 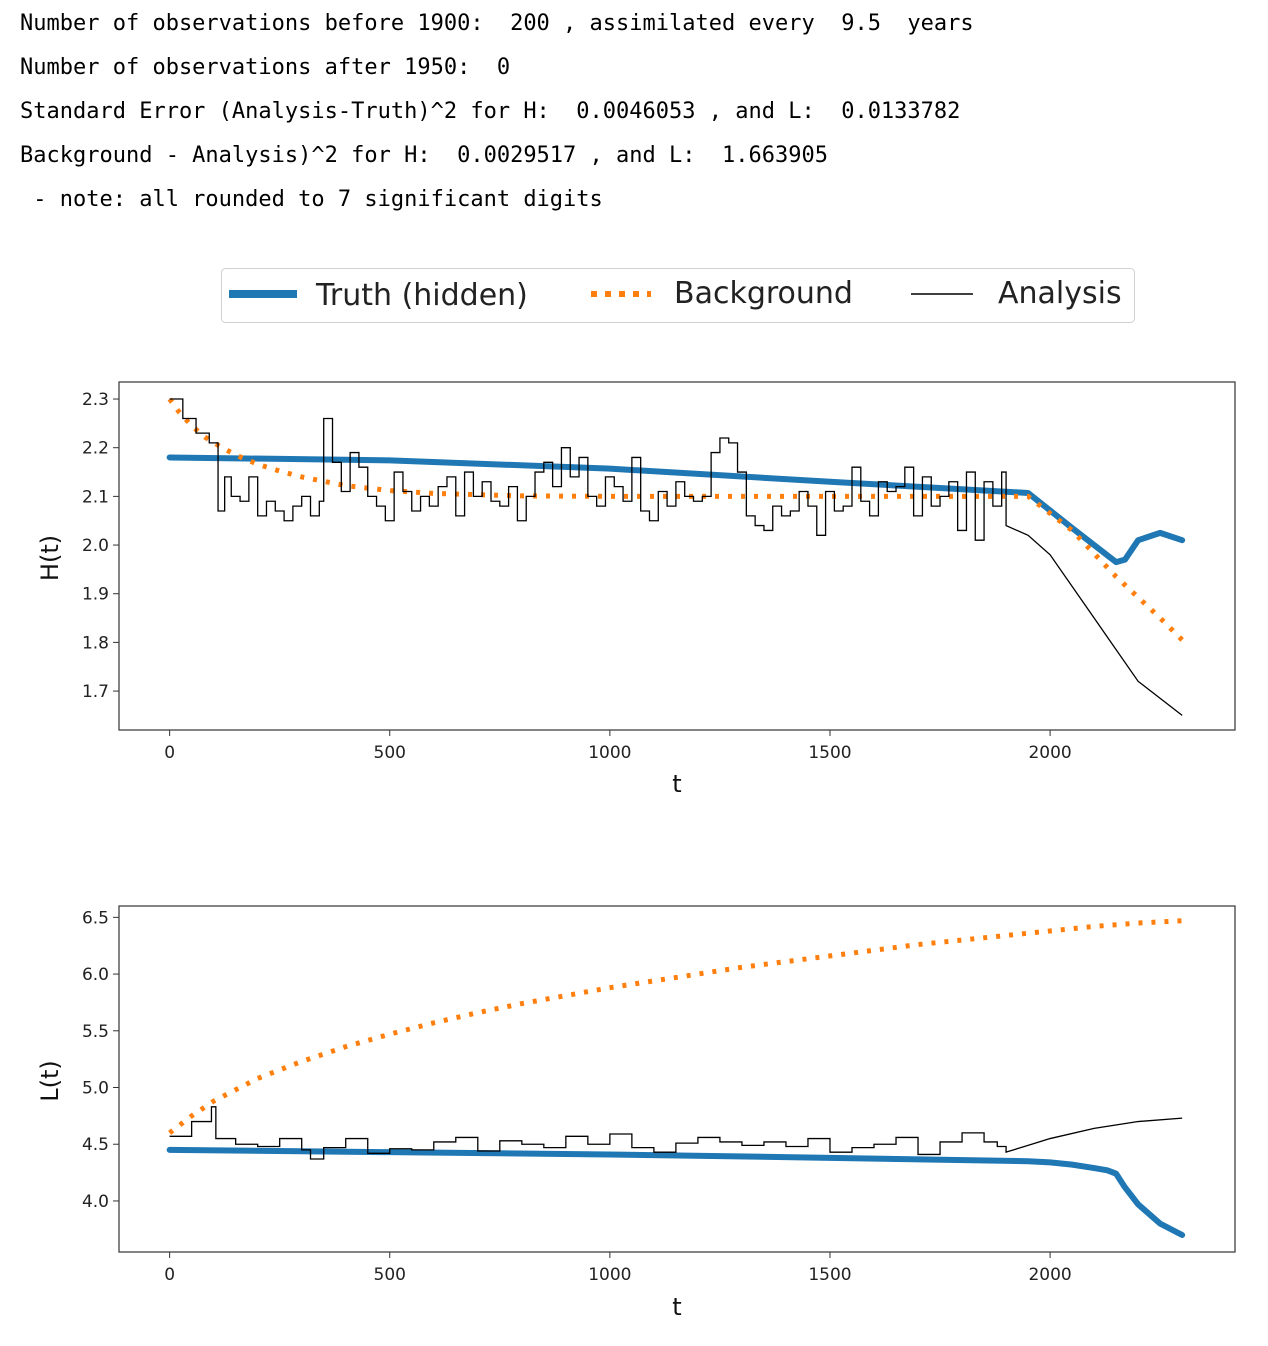 What do you see at coordinates (421, 295) in the screenshot?
I see `legend-label-truth: Truth (hidden)` at bounding box center [421, 295].